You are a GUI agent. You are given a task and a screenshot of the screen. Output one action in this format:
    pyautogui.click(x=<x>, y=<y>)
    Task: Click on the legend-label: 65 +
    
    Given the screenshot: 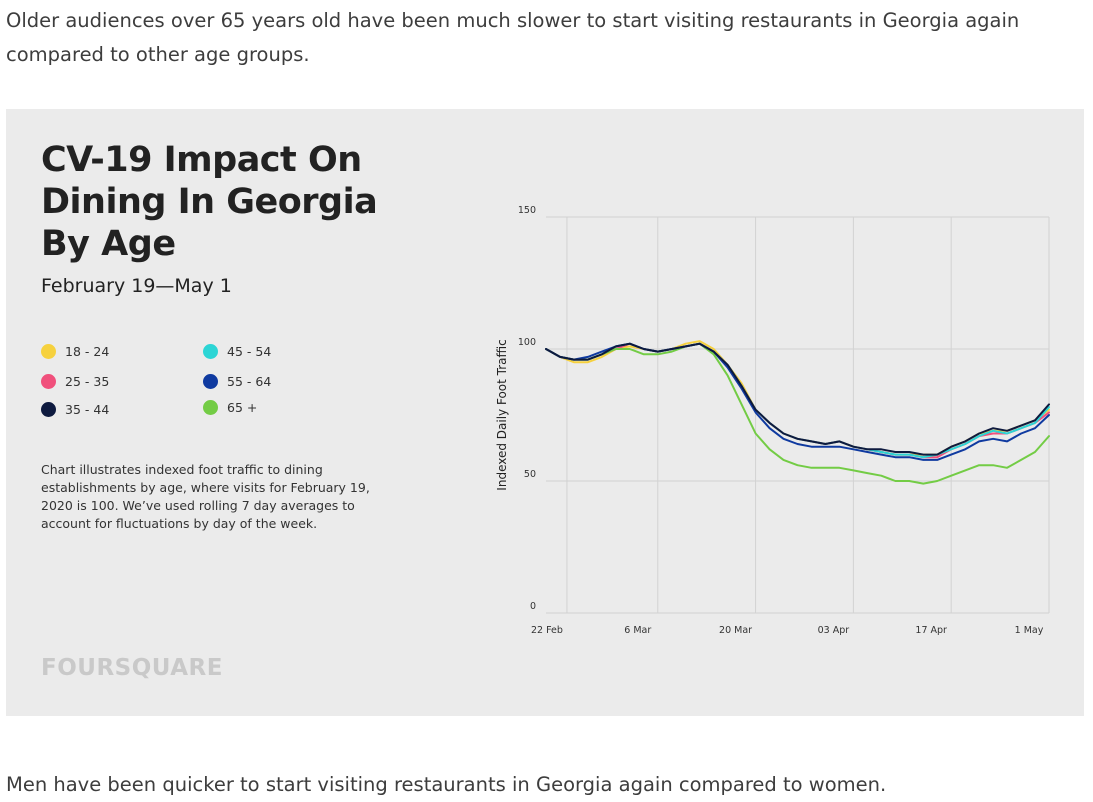 What is the action you would take?
    pyautogui.click(x=242, y=407)
    